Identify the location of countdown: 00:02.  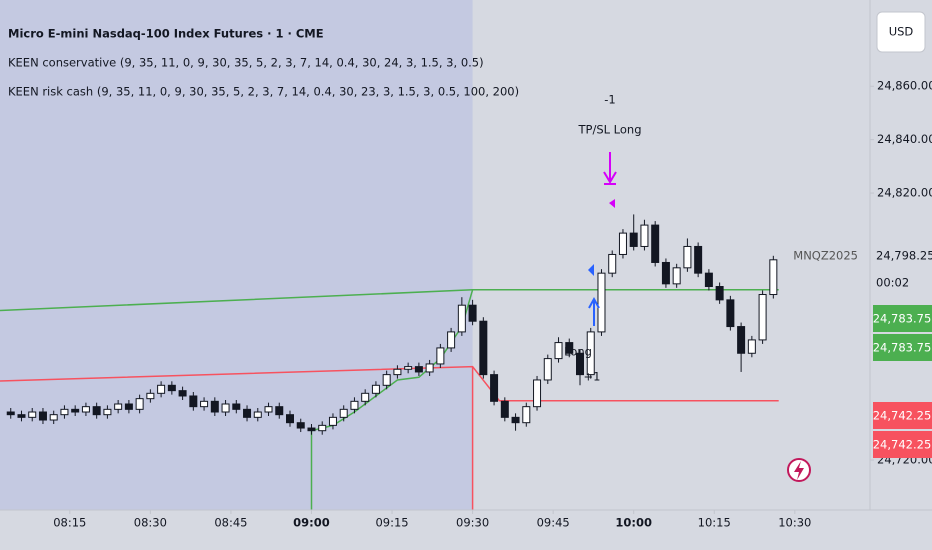
(892, 283).